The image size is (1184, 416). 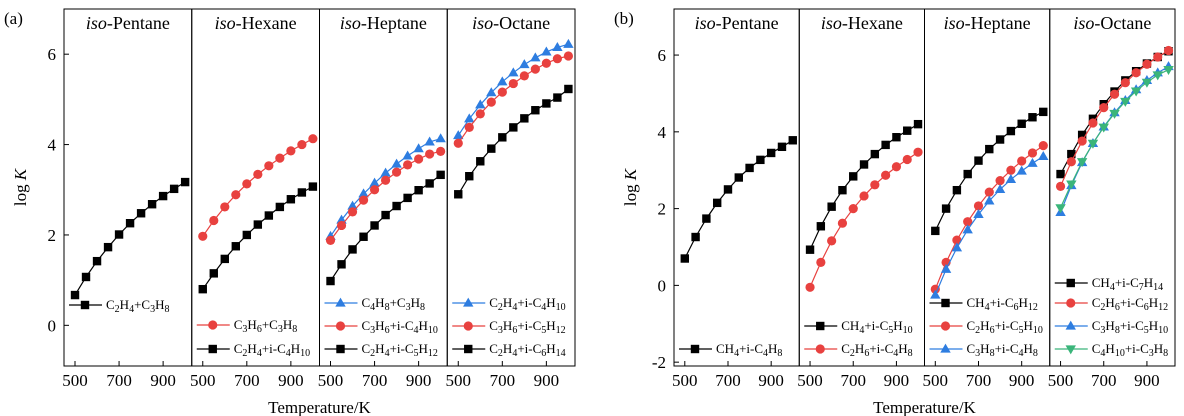 I want to click on series-C2H4+i-C4H10, so click(x=258, y=238).